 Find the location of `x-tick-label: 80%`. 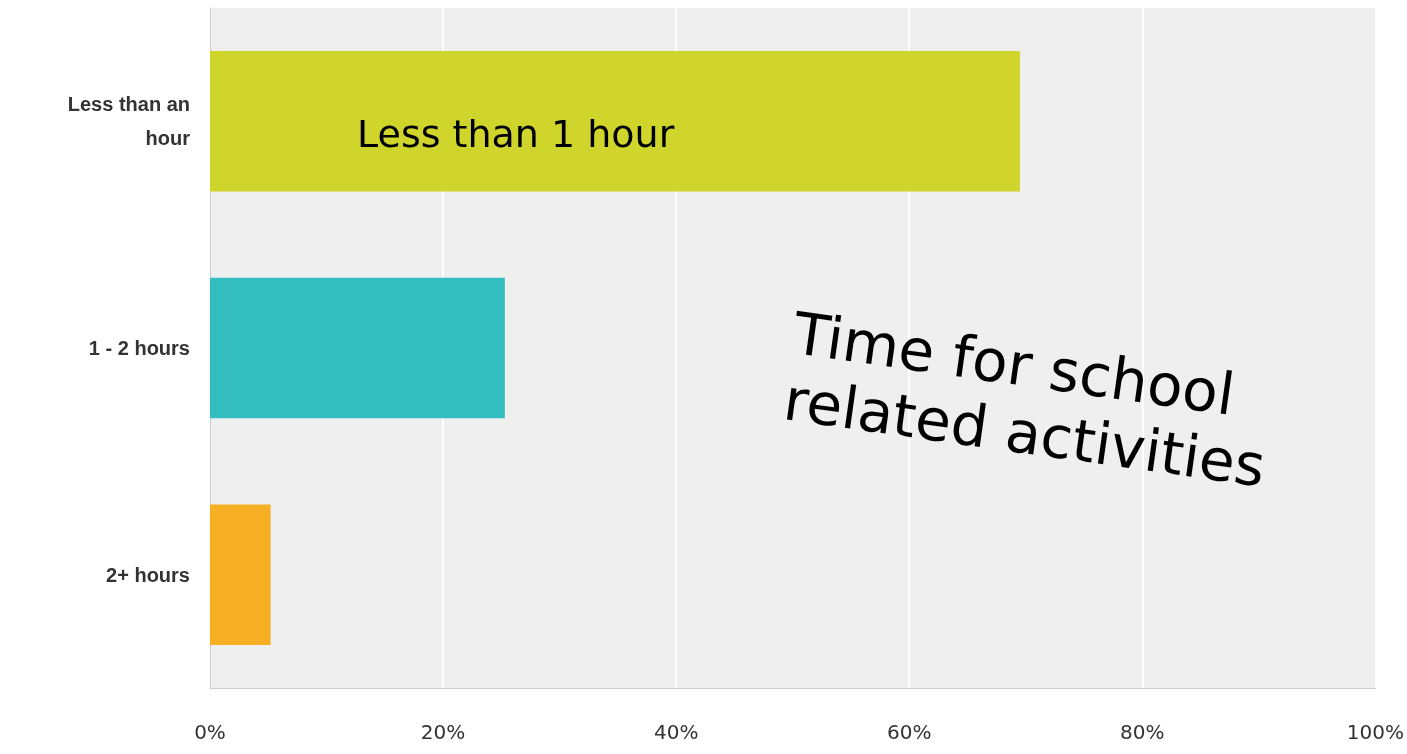

x-tick-label: 80% is located at coordinates (1142, 732).